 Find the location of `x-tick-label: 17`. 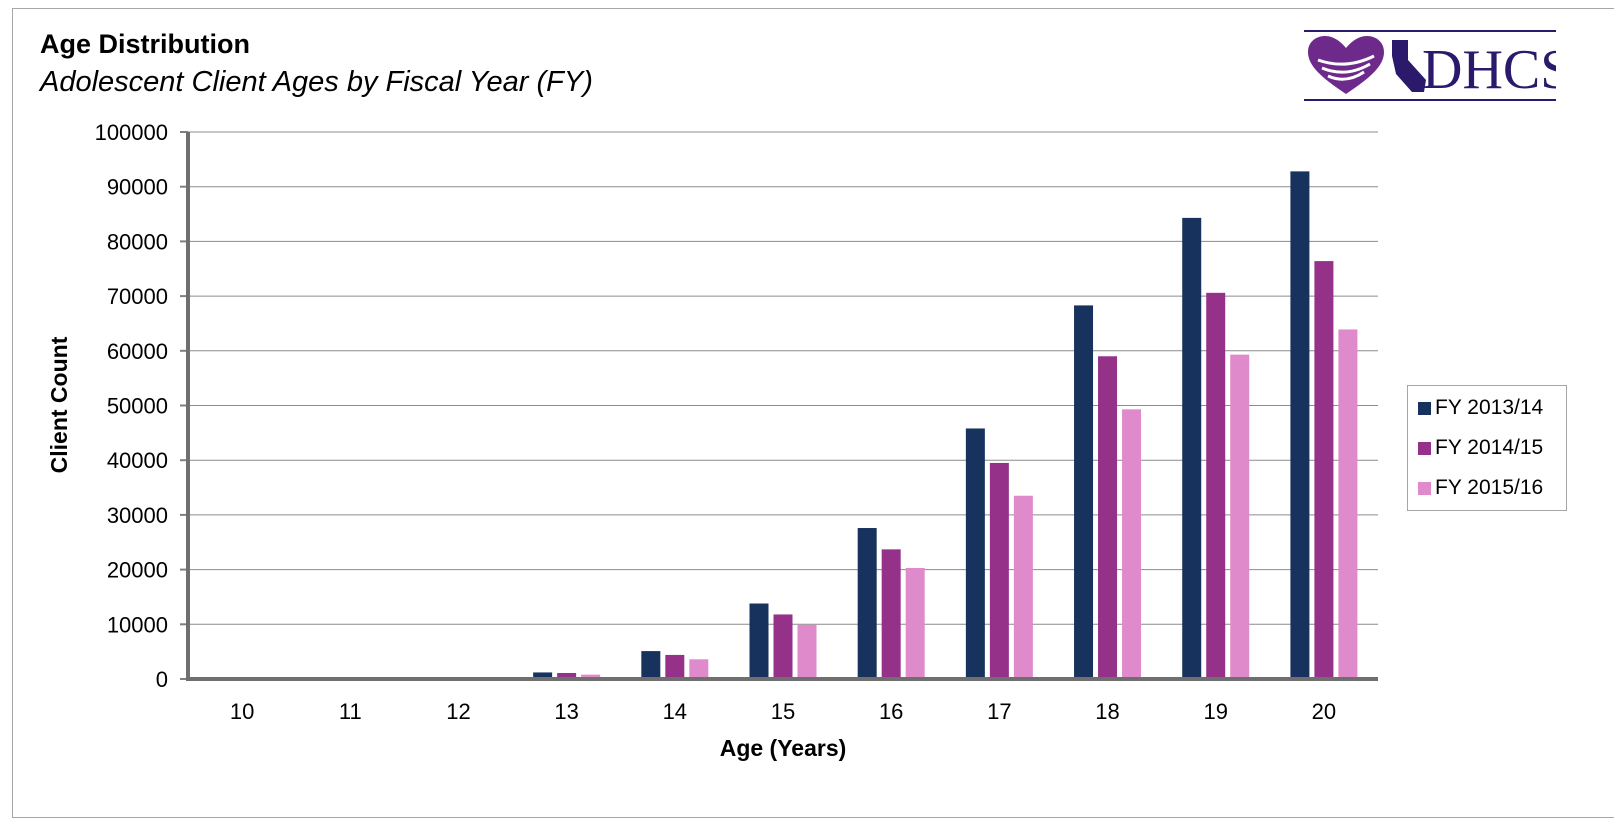

x-tick-label: 17 is located at coordinates (999, 711).